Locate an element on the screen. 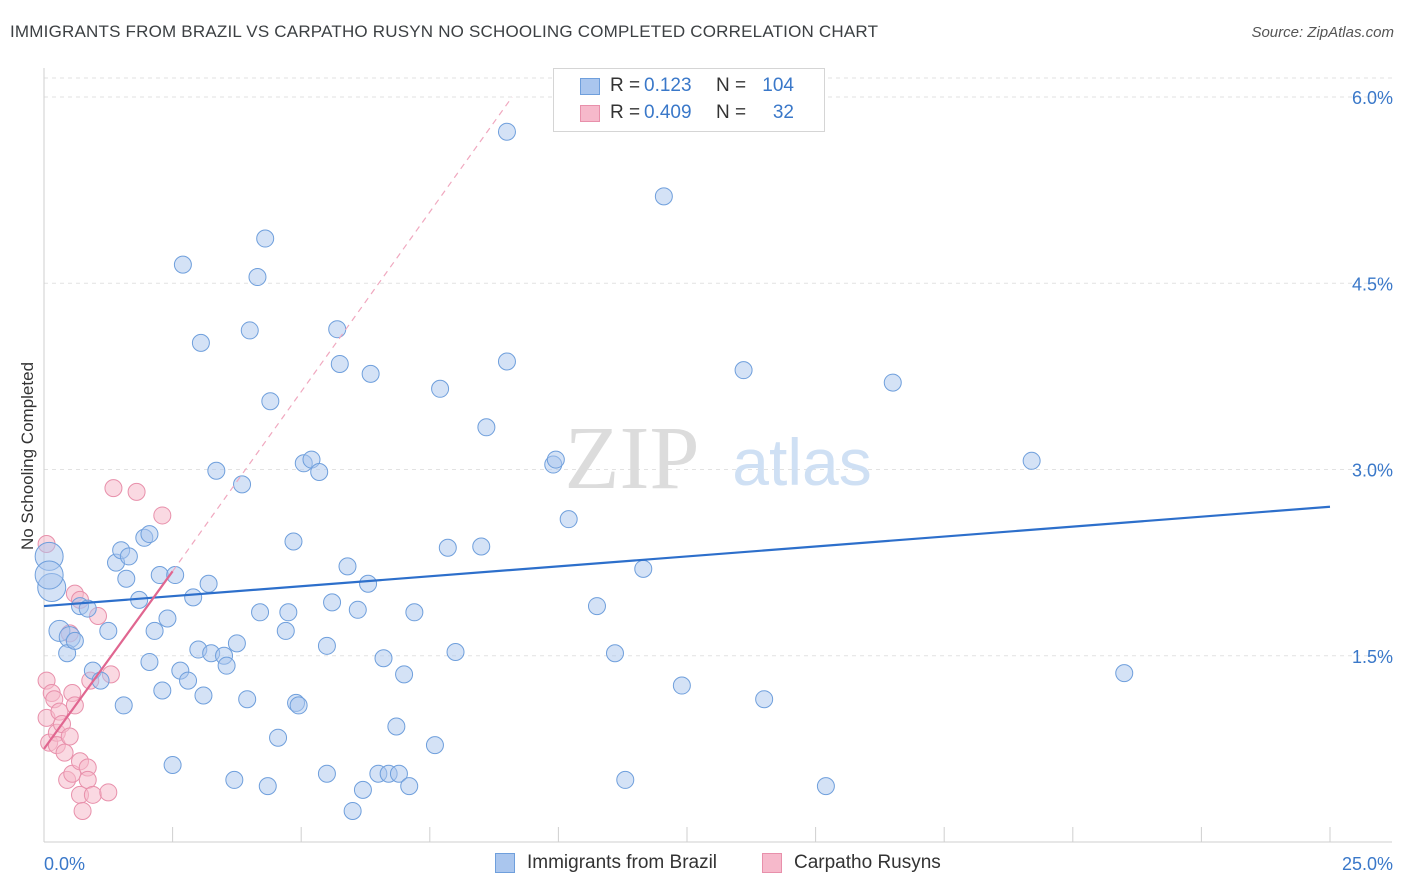 The width and height of the screenshot is (1406, 892). legend-r-value: 0.409 is located at coordinates (668, 112).